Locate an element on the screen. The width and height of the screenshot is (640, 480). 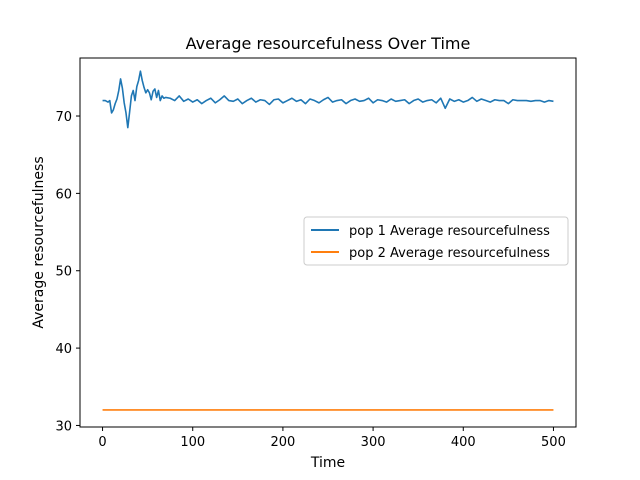
y-tick-label: 50 is located at coordinates (63, 272).